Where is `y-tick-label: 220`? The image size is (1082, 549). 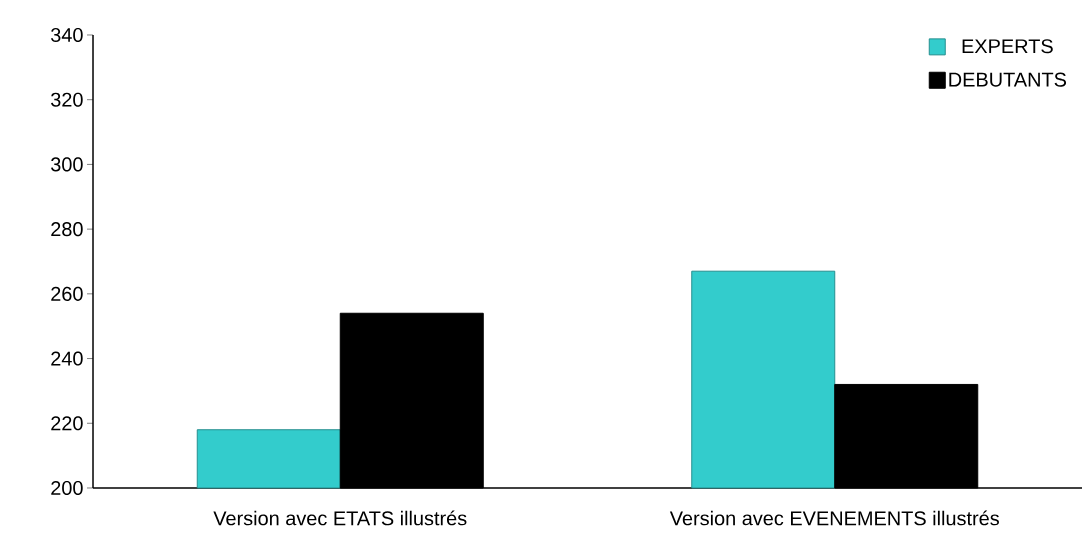
y-tick-label: 220 is located at coordinates (67, 423).